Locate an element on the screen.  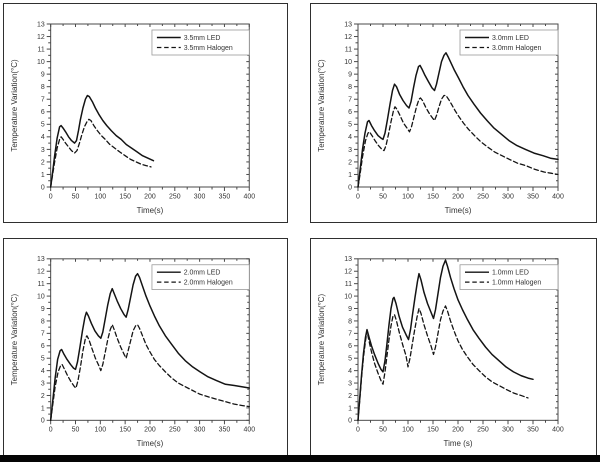
legend-label: 1.0mm LED is located at coordinates (510, 273).